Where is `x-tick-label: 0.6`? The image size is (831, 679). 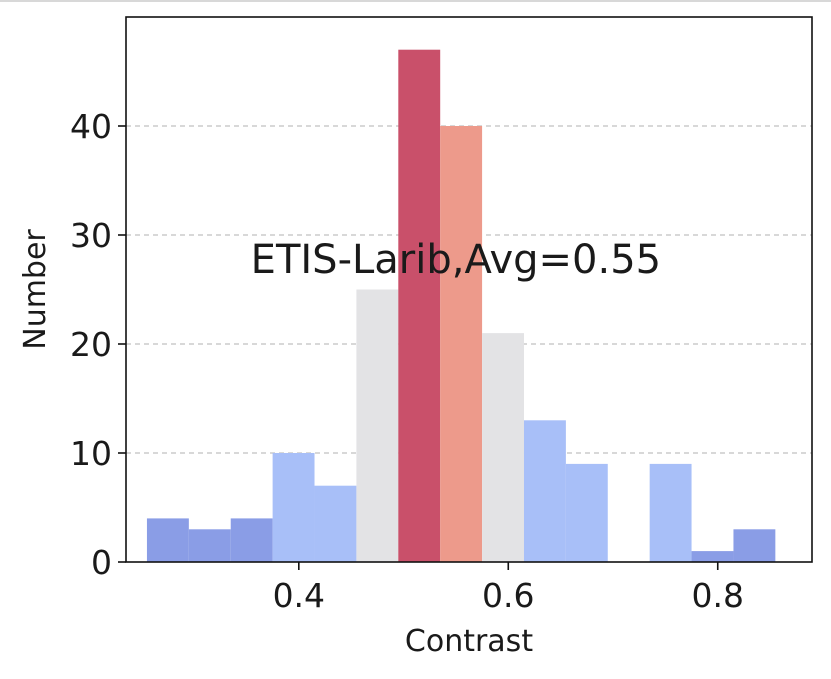
x-tick-label: 0.6 is located at coordinates (508, 595).